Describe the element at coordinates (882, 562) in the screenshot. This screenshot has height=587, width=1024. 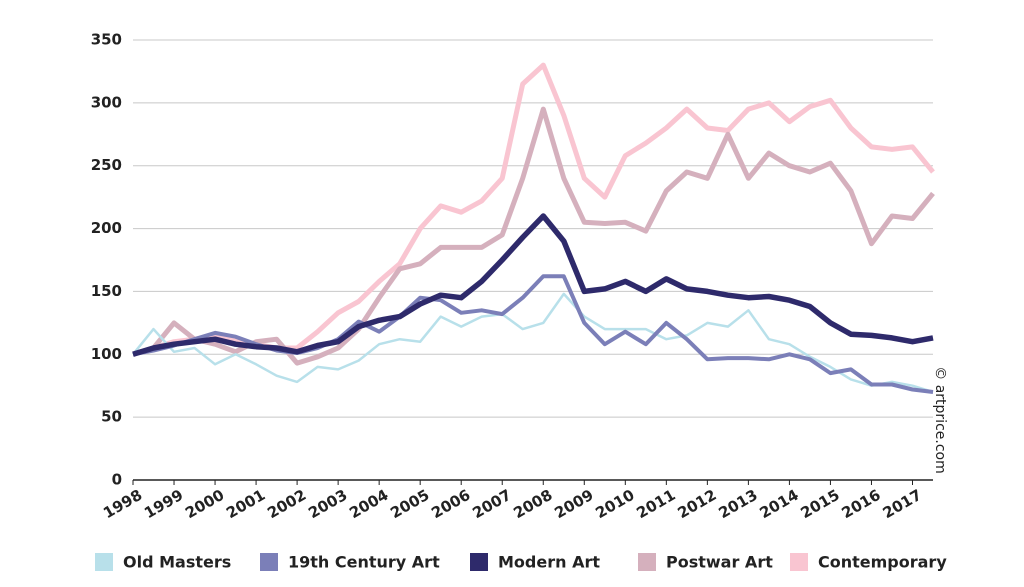
I see `legend-label: Contemporary` at that location.